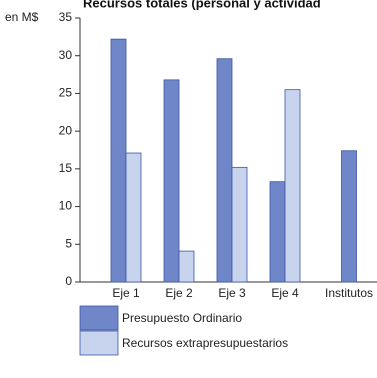  I want to click on y-tick-label: 5, so click(68, 243).